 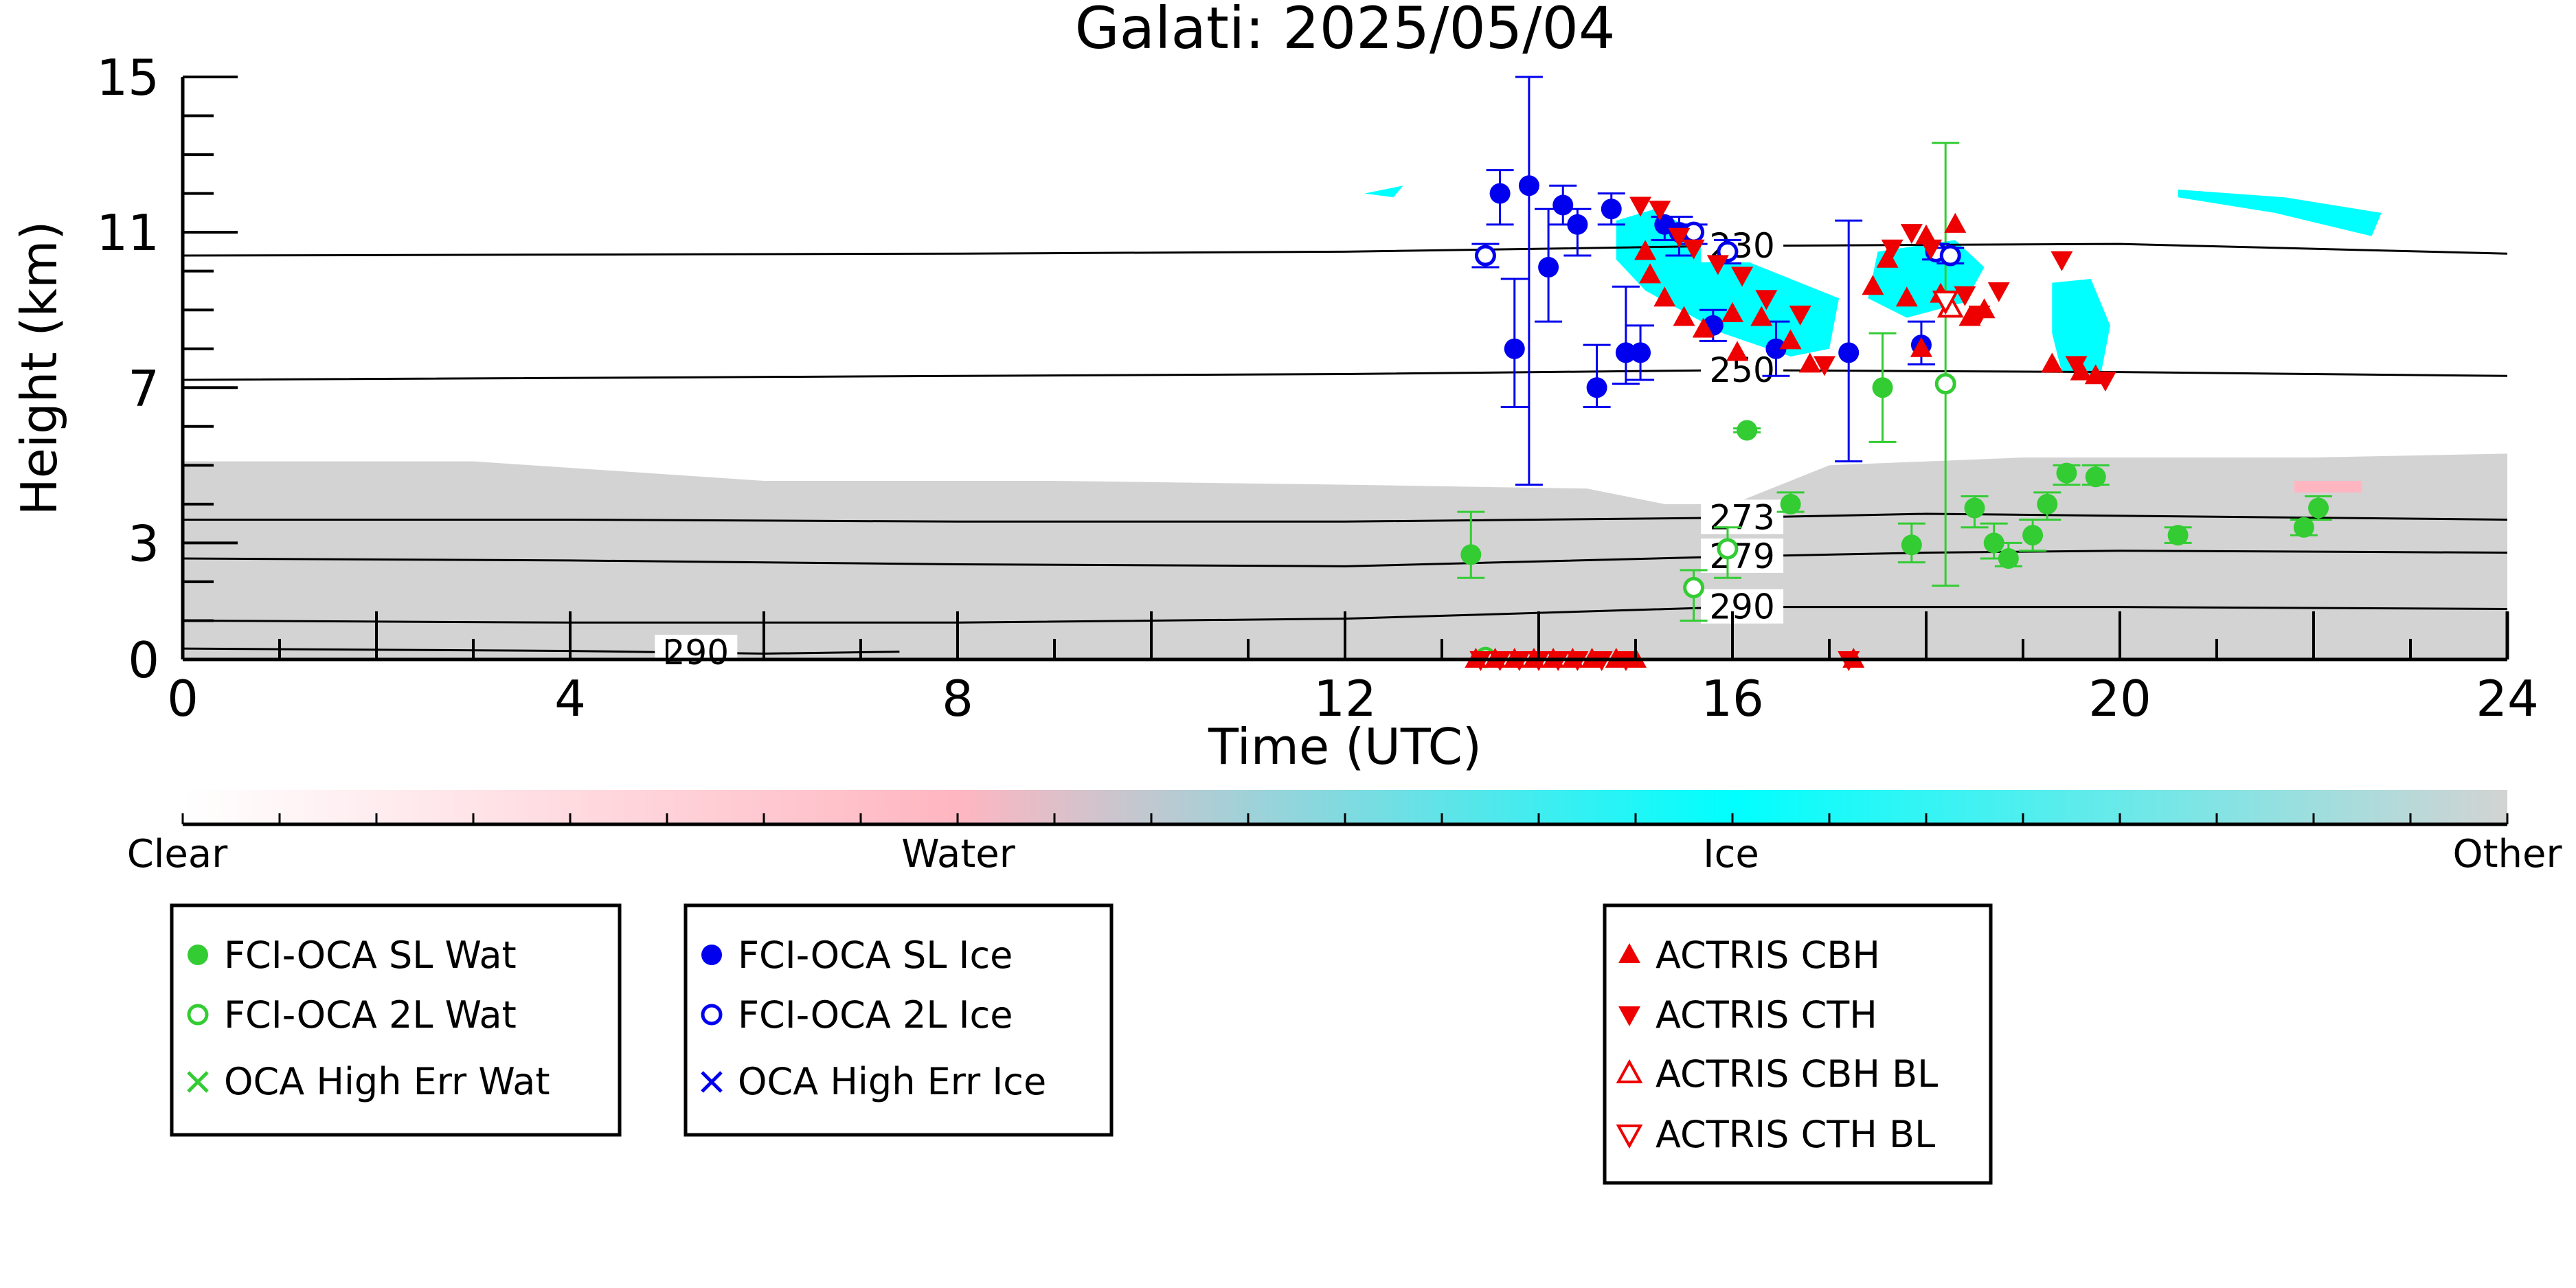 What do you see at coordinates (1741, 517) in the screenshot?
I see `isotherm-label: 273` at bounding box center [1741, 517].